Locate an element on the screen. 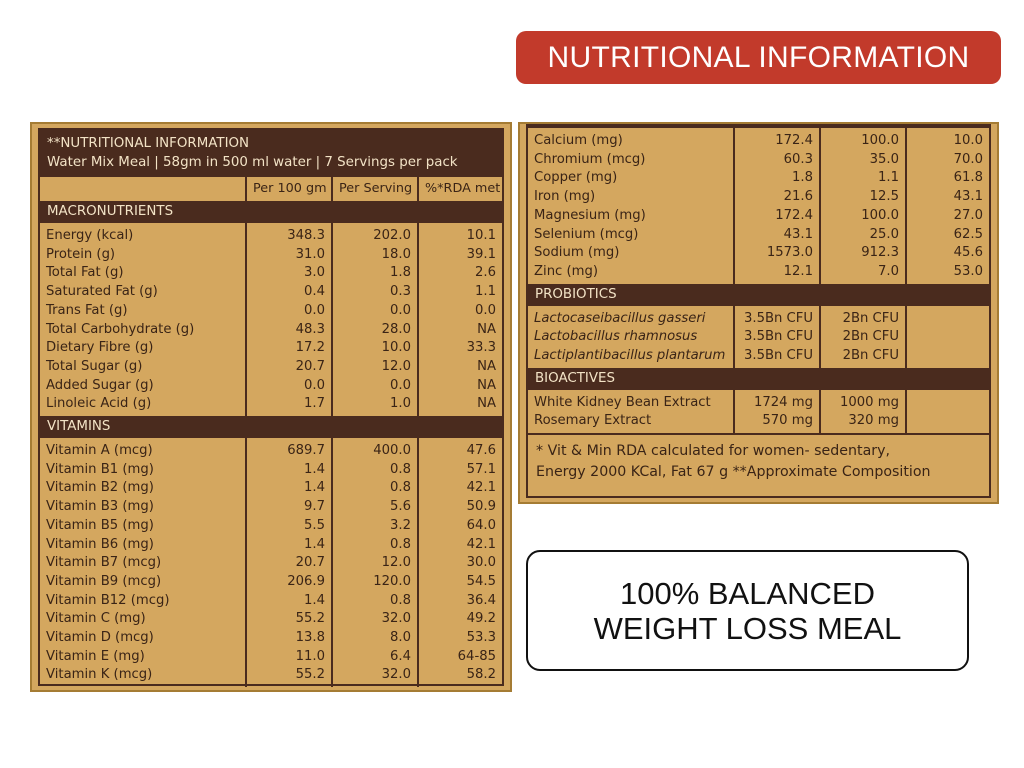 The height and width of the screenshot is (768, 1024). nutrient-value: 58.2 is located at coordinates (481, 675).